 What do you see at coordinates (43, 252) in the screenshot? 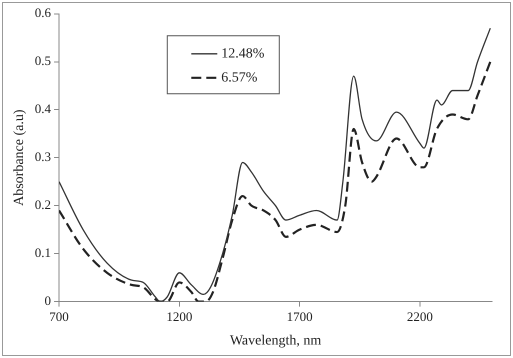
I see `y-tick-label: 0.1` at bounding box center [43, 252].